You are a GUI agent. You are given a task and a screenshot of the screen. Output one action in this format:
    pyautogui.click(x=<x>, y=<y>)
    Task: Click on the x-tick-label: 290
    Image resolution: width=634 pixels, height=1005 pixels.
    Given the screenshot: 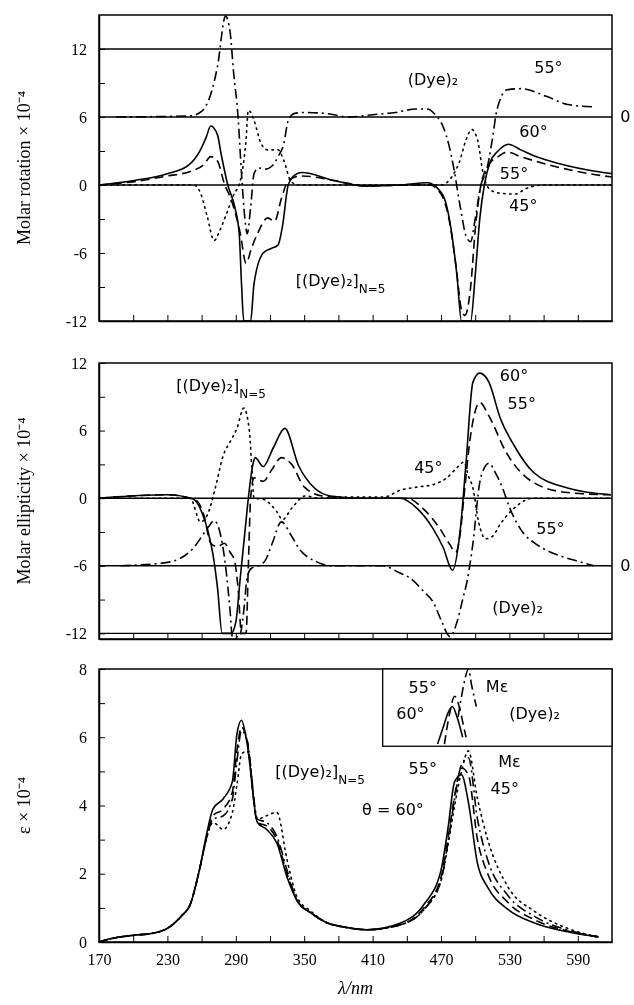 What is the action you would take?
    pyautogui.click(x=236, y=960)
    